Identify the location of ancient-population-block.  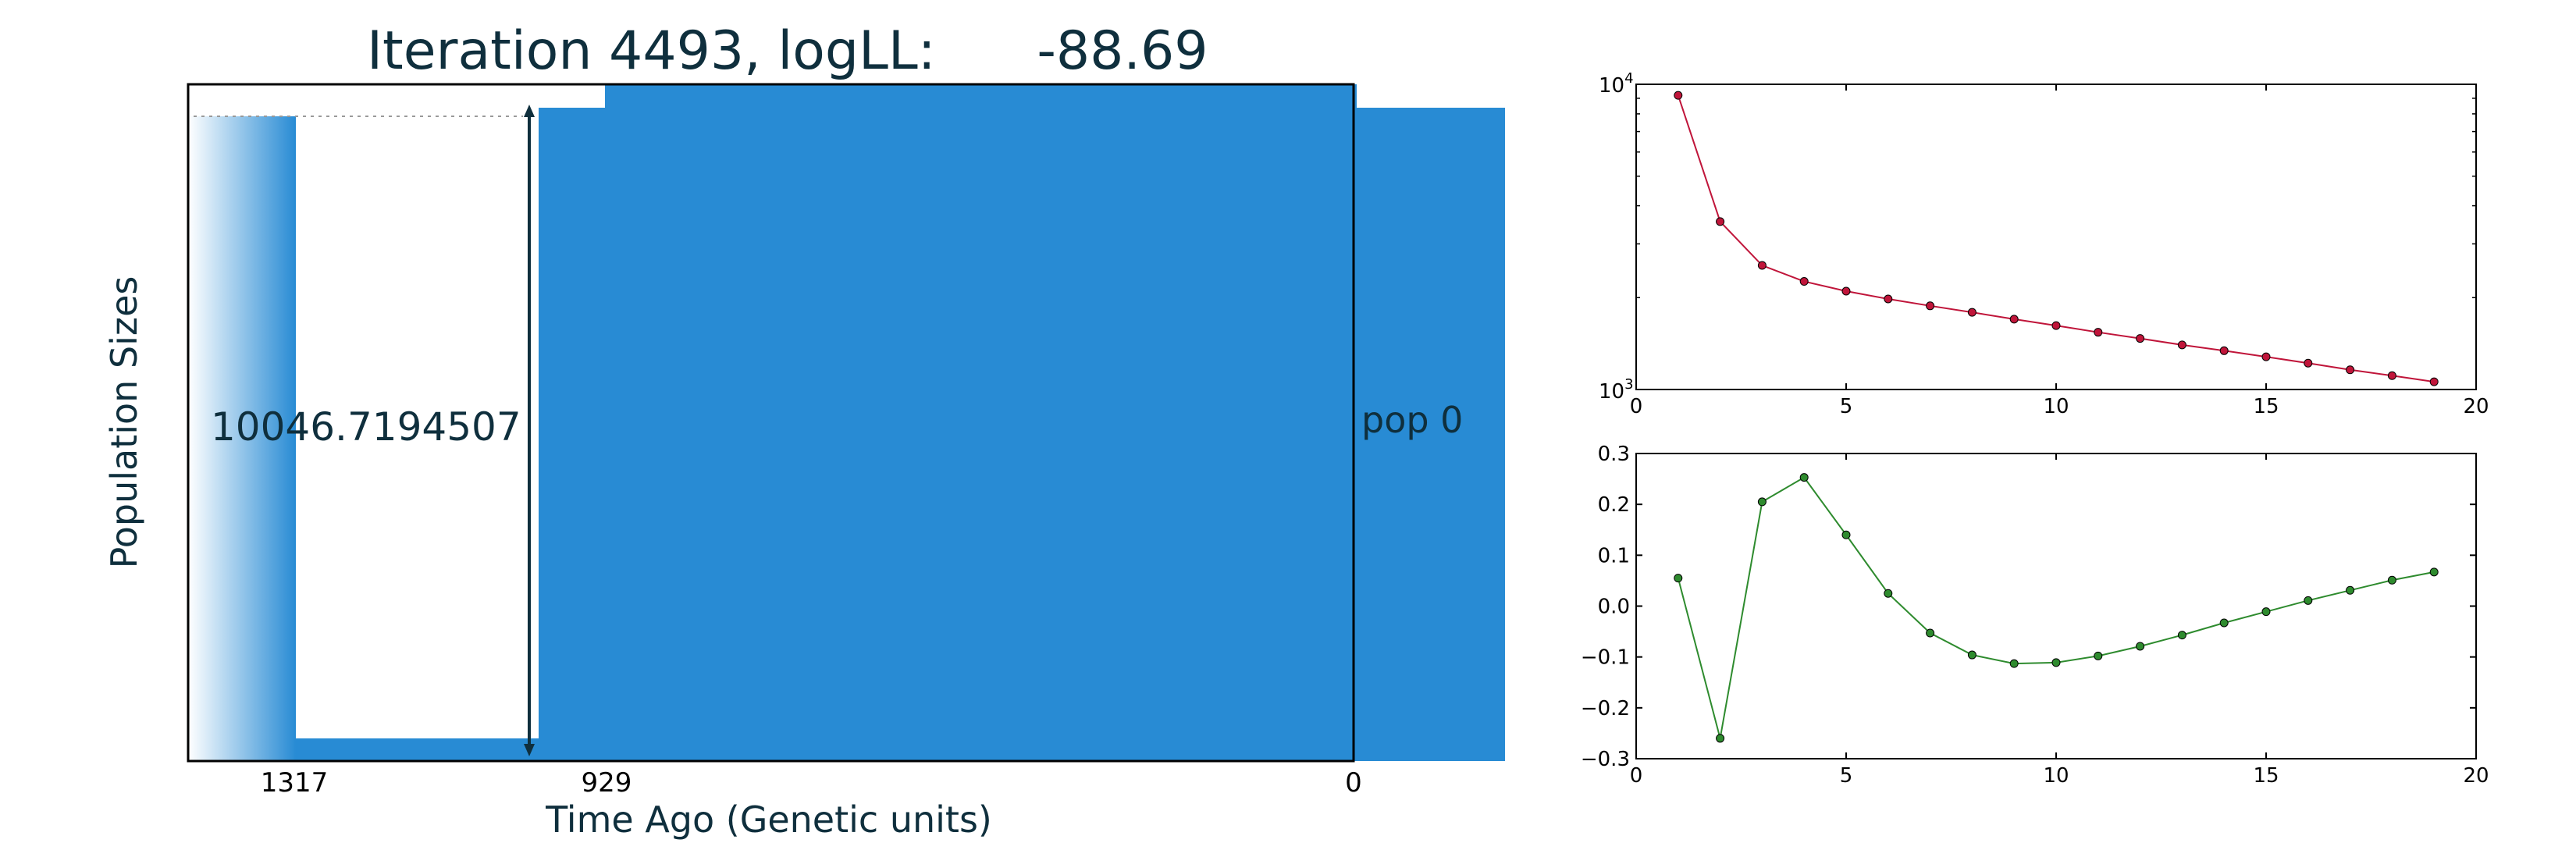
(242, 439).